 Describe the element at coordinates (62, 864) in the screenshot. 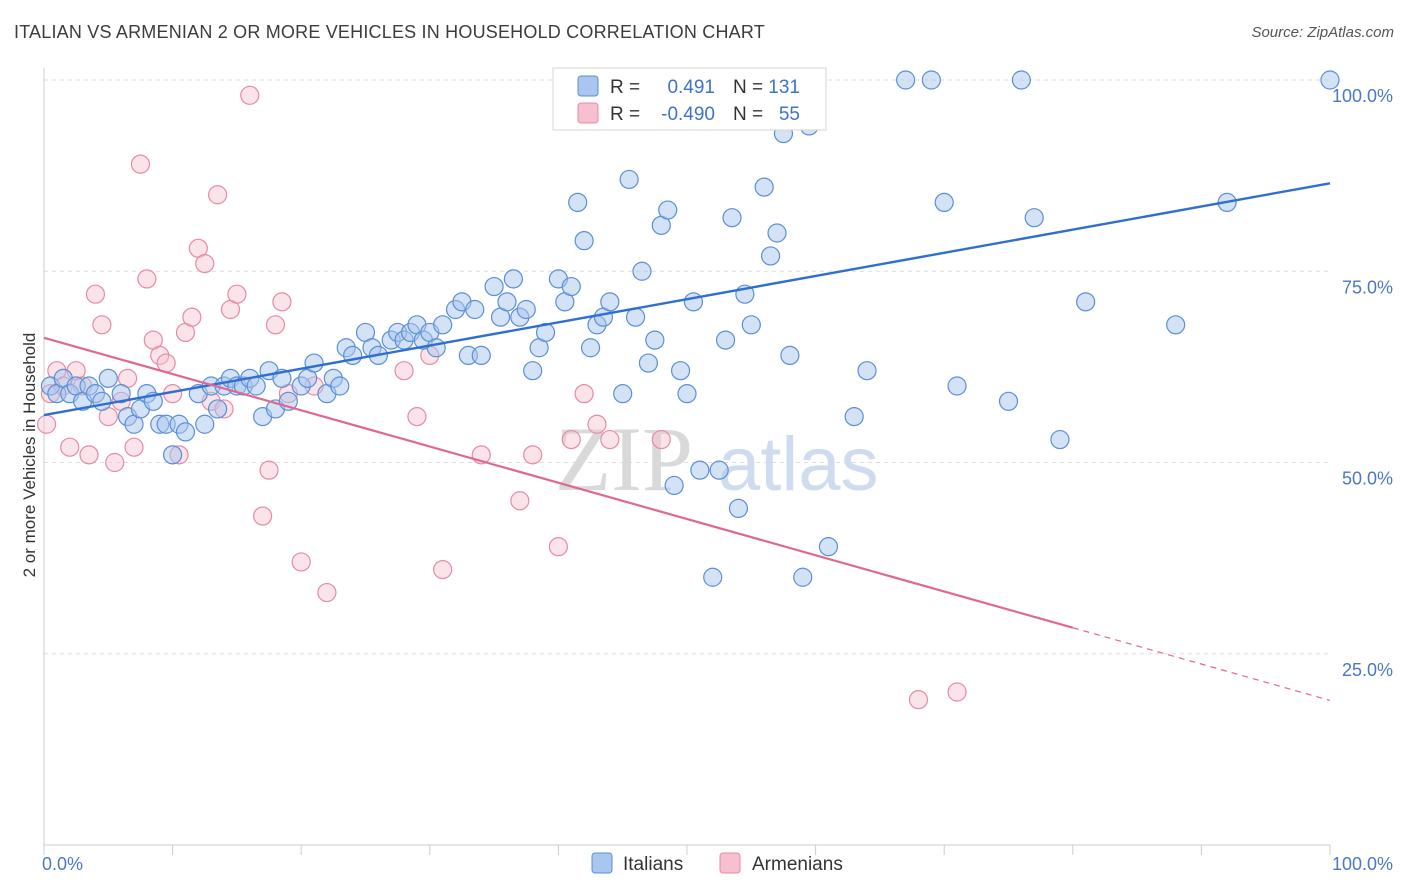

I see `x-tick-label: 0.0%` at that location.